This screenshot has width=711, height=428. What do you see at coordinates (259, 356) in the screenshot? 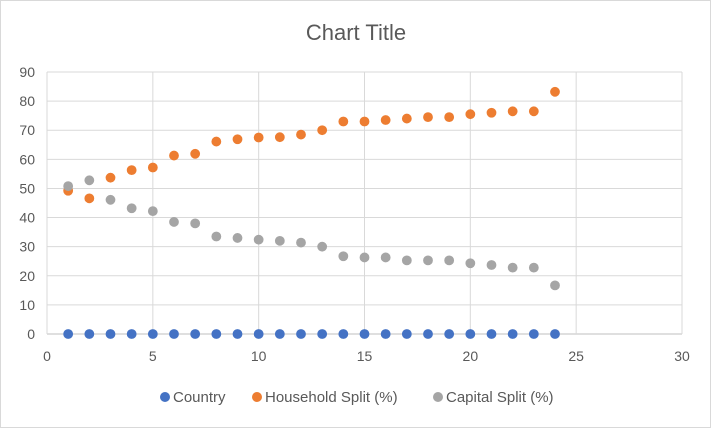
I see `x-tick-label: 10` at bounding box center [259, 356].